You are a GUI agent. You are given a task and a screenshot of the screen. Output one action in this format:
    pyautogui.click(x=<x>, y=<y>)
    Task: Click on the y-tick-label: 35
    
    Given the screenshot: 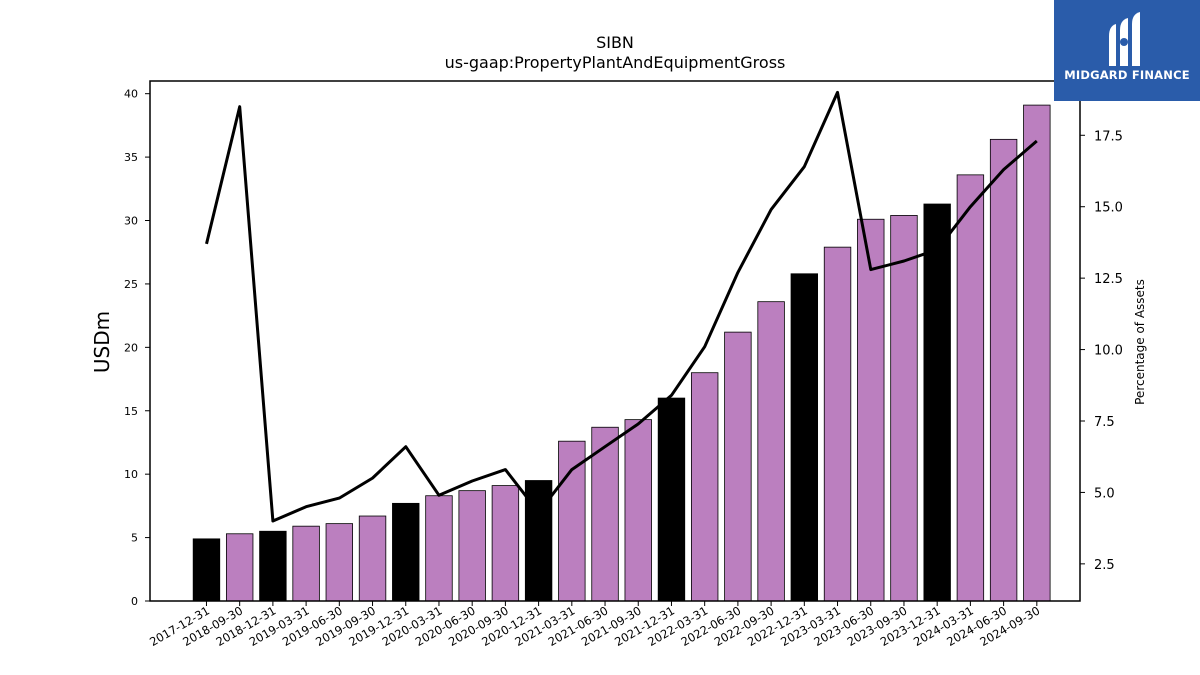 What is the action you would take?
    pyautogui.click(x=131, y=157)
    